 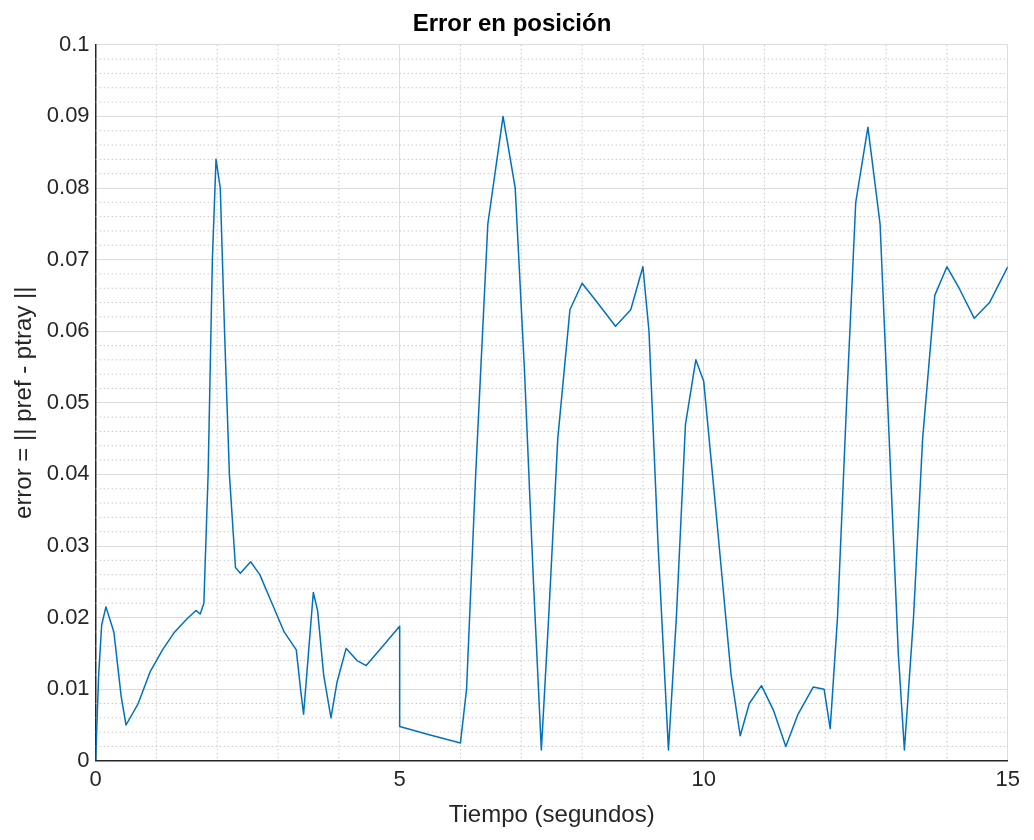 I want to click on y-tick-label: 0.06, so click(x=68, y=330).